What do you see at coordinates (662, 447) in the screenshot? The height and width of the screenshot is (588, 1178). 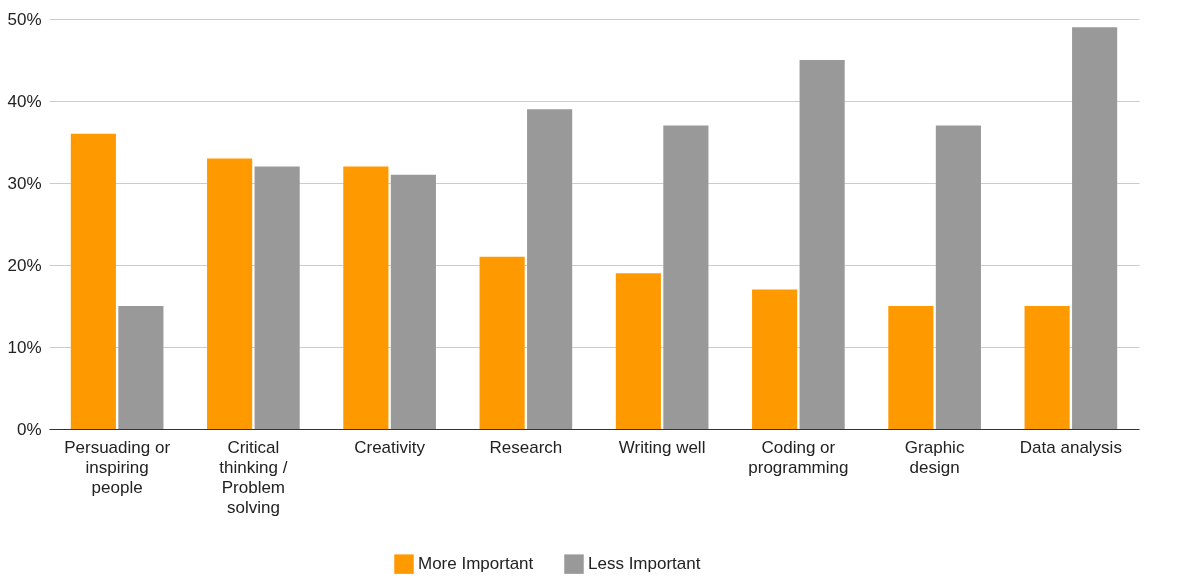 I see `x-tick-label: Writing well` at bounding box center [662, 447].